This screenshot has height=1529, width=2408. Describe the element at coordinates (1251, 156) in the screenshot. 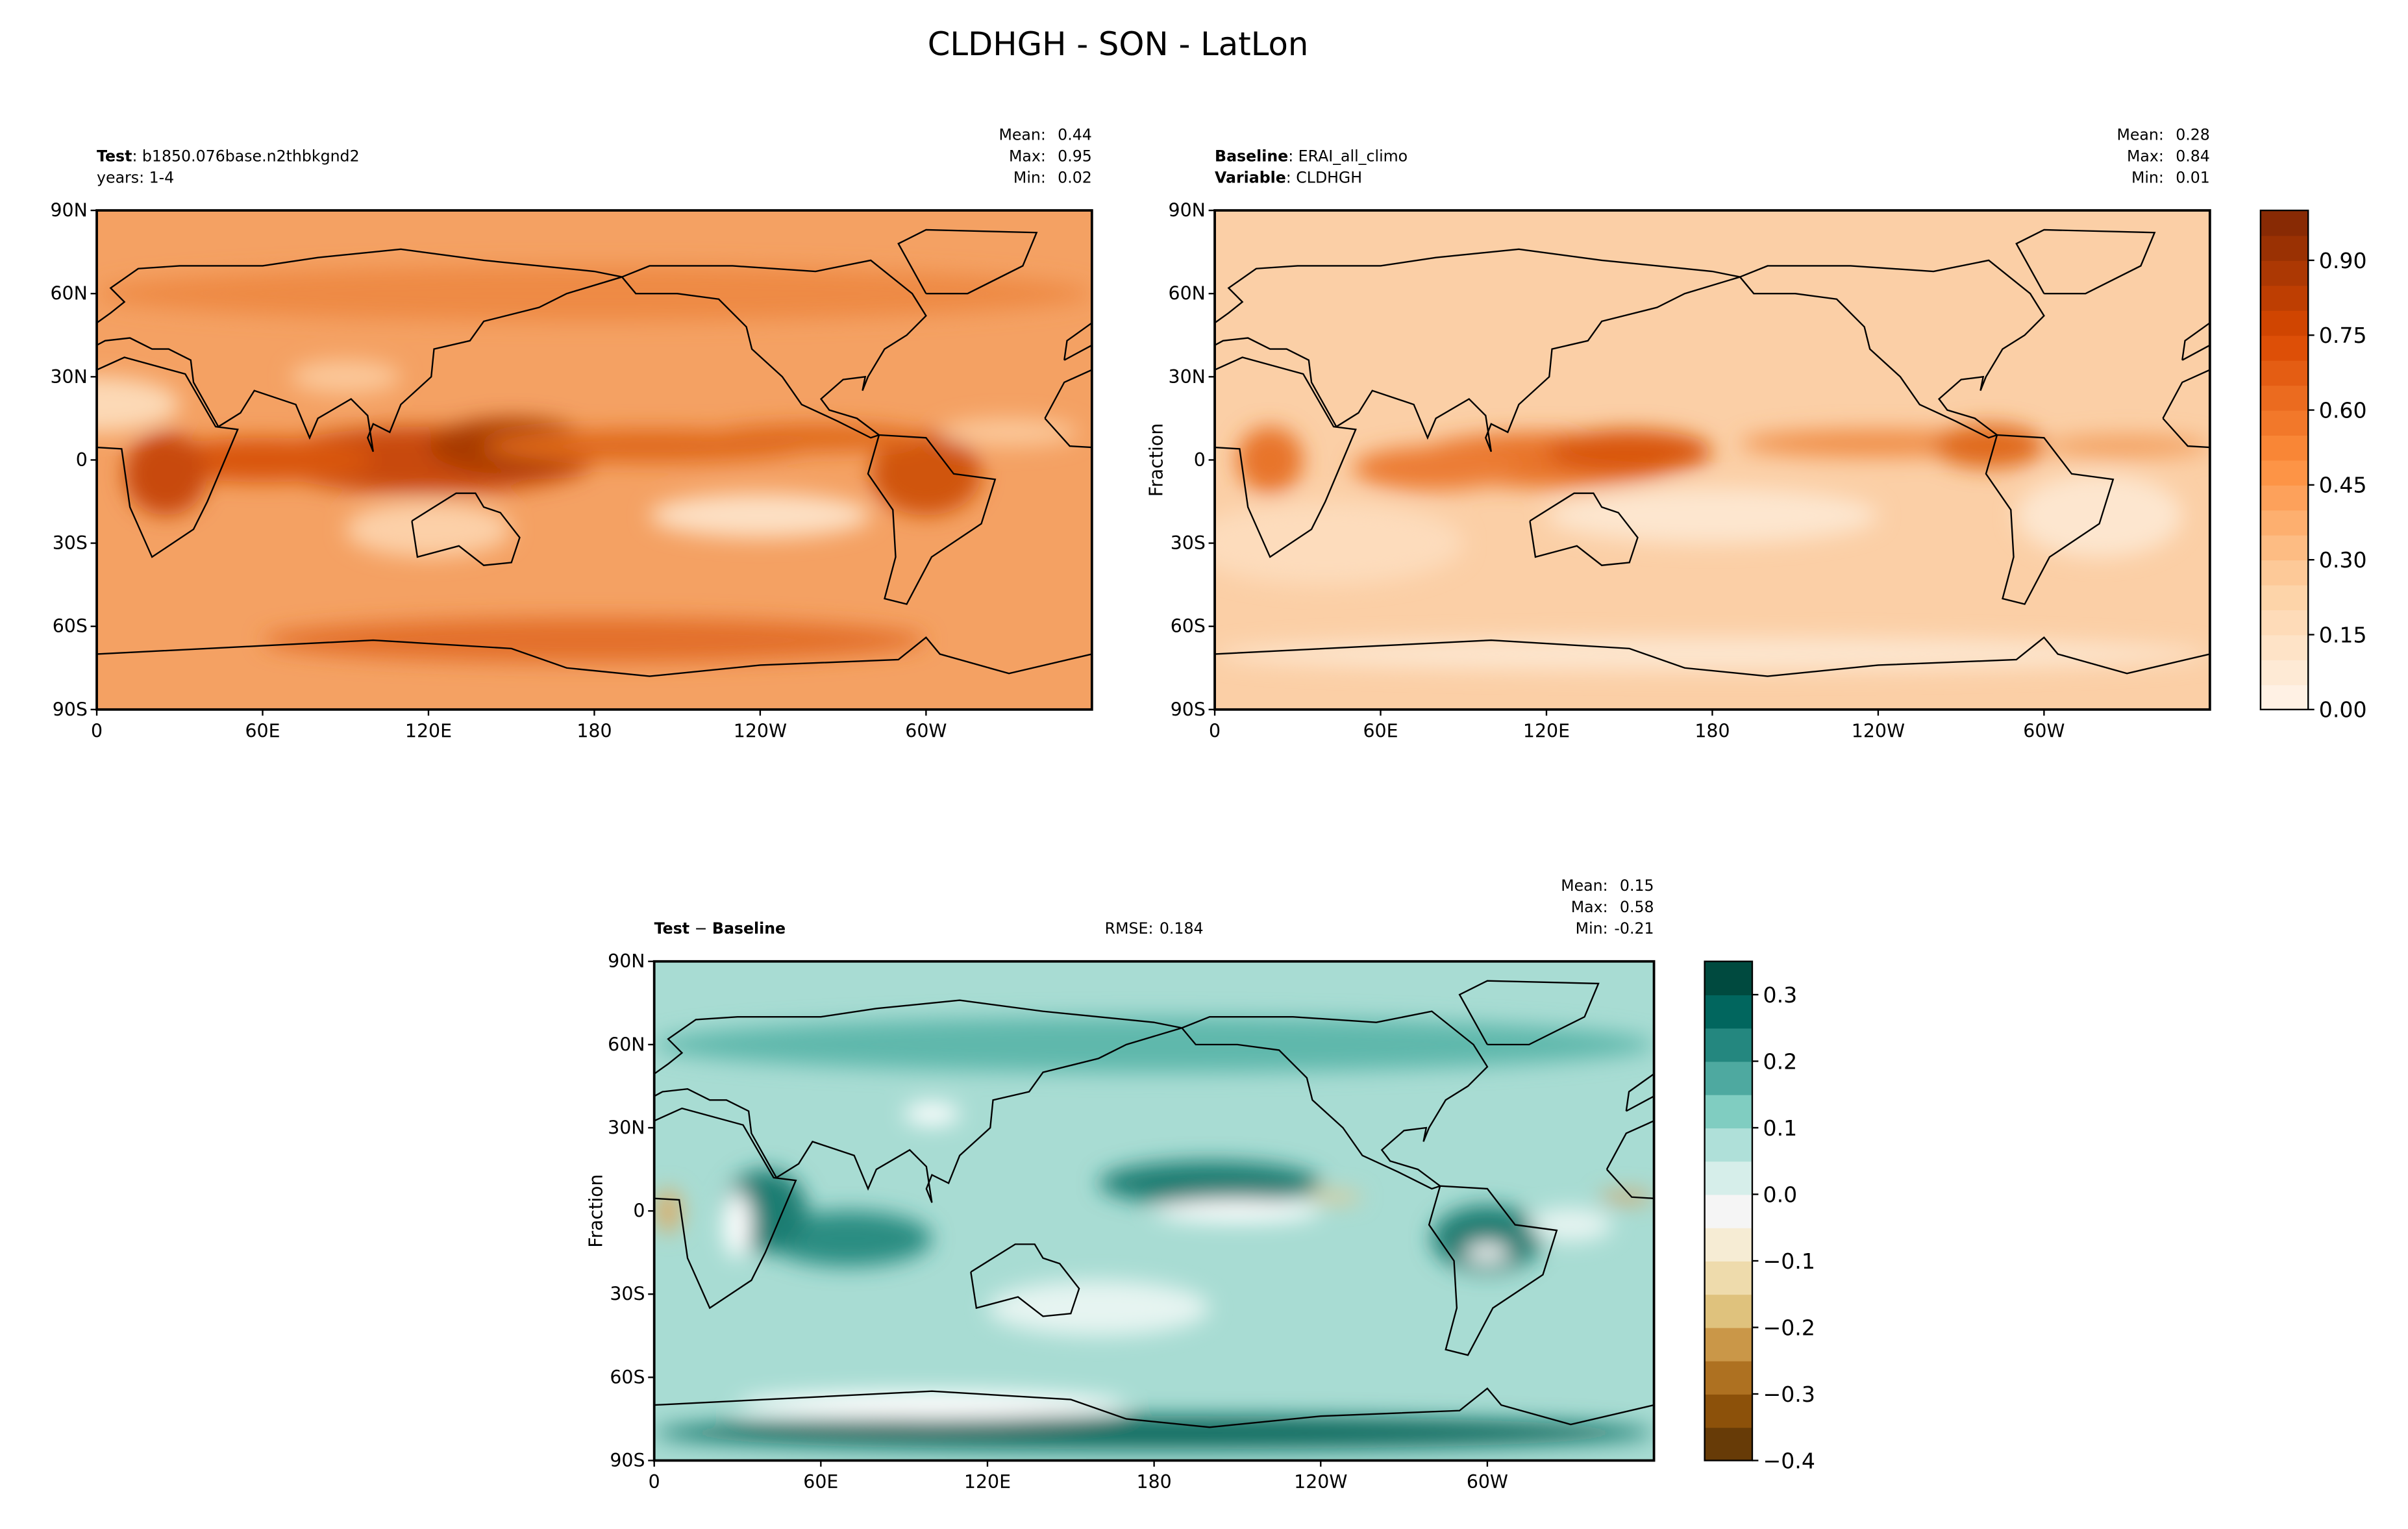

I see `header-part: Baseline` at that location.